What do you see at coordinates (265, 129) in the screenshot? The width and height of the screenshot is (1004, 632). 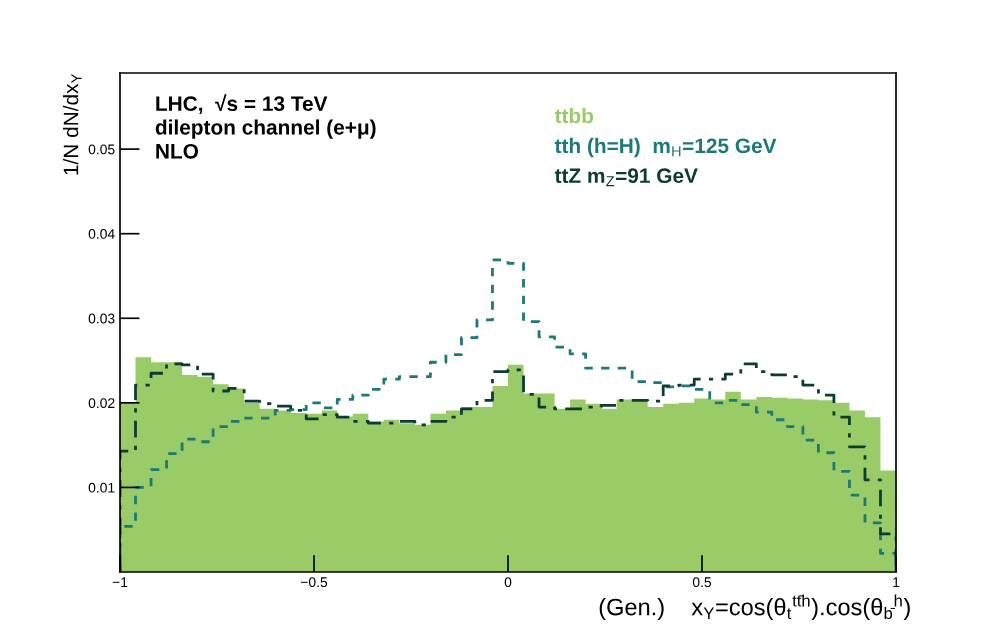 I see `annotation: dilepton channel (e+μ)` at bounding box center [265, 129].